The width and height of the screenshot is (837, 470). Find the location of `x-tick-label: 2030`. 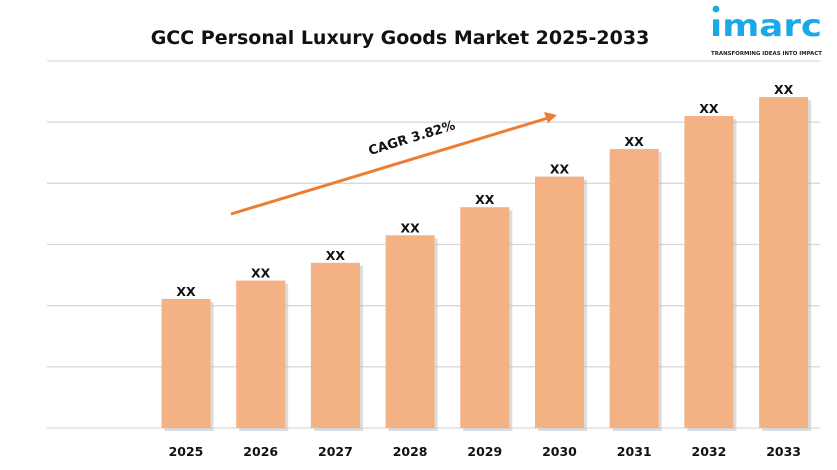

x-tick-label: 2030 is located at coordinates (559, 451).